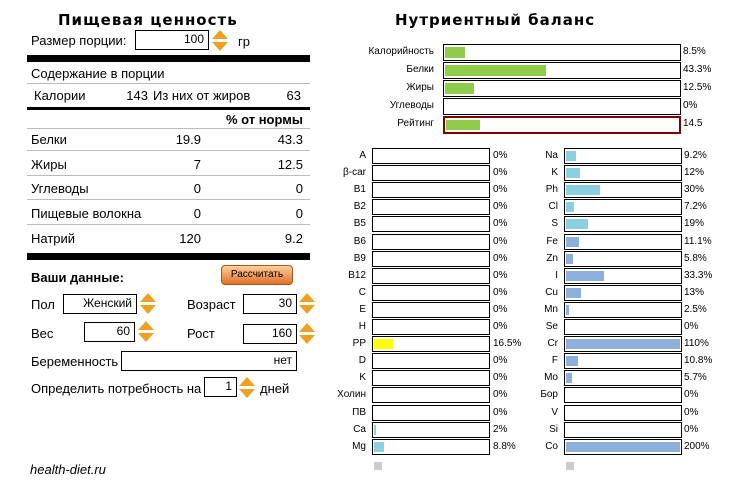 The height and width of the screenshot is (480, 752). Describe the element at coordinates (551, 446) in the screenshot. I see `bar-label: Co` at that location.